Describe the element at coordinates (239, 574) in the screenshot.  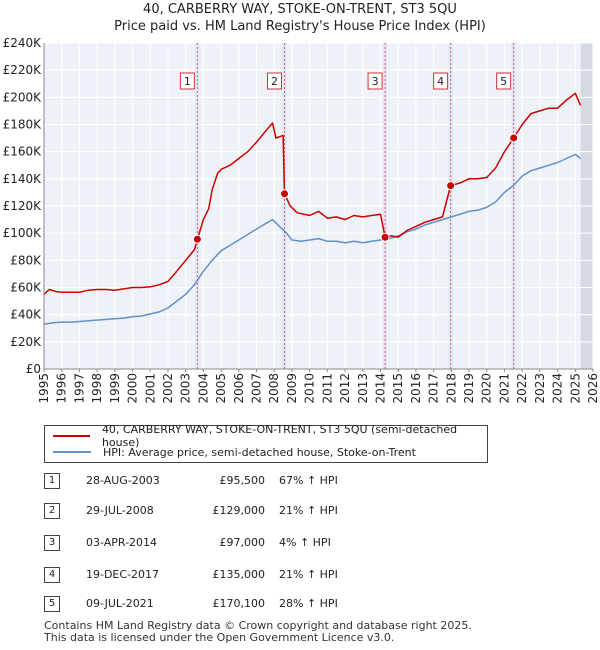
I see `sale-price: £135,000` at that location.